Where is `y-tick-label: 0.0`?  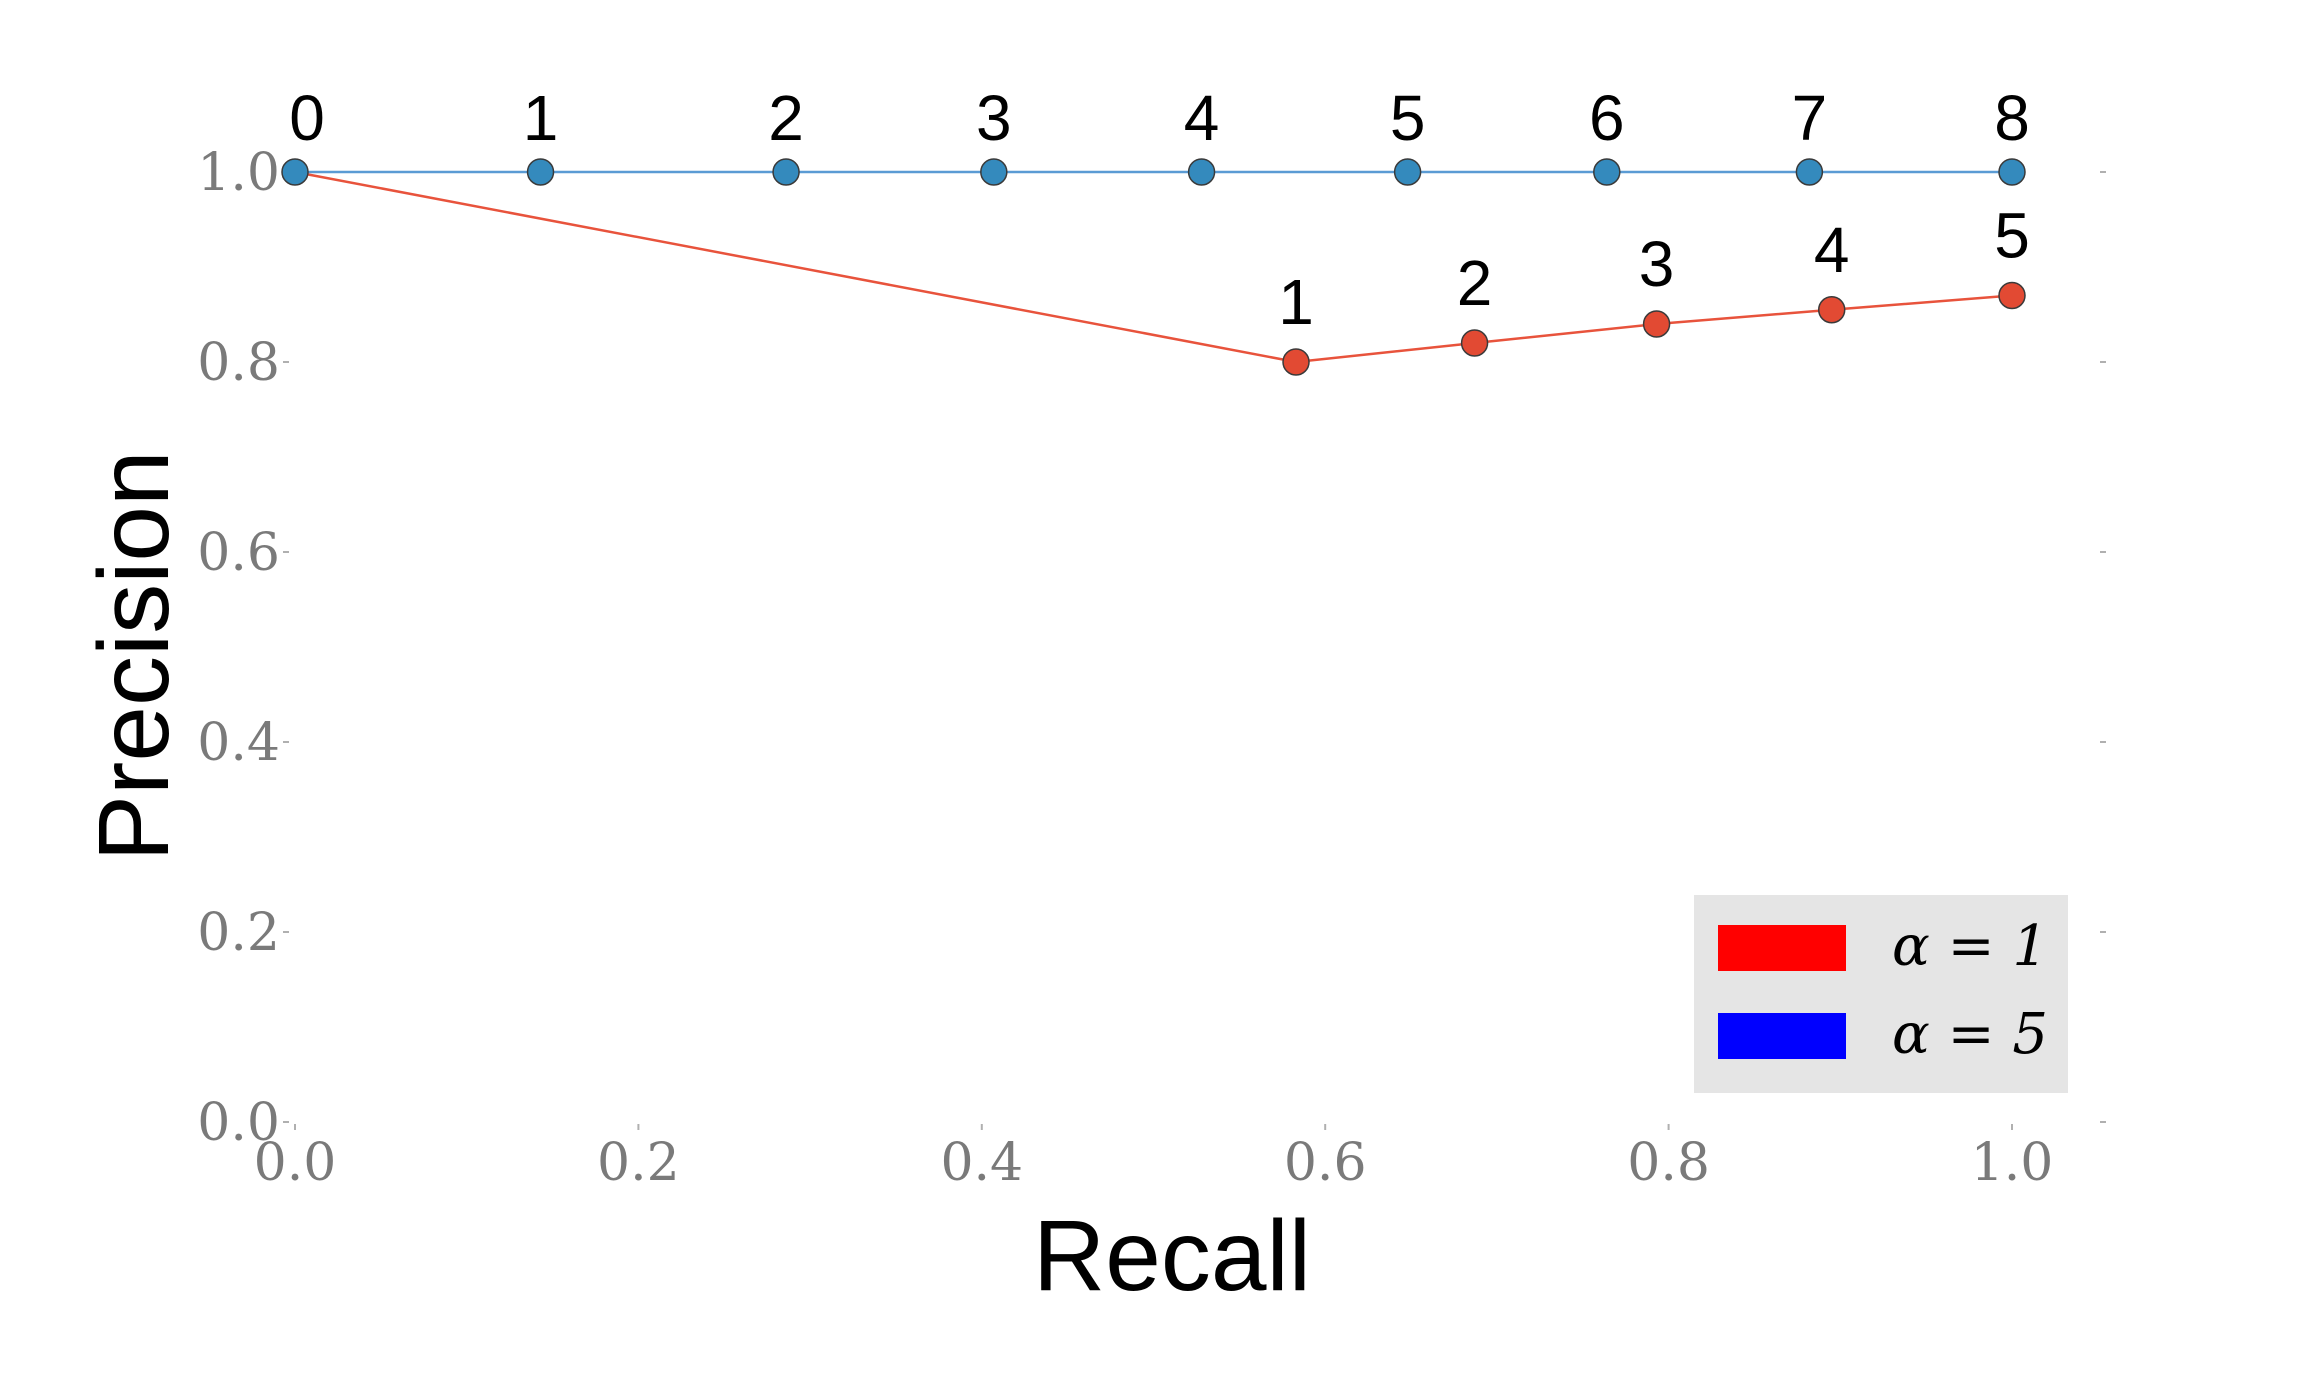
y-tick-label: 0.0 is located at coordinates (238, 1123).